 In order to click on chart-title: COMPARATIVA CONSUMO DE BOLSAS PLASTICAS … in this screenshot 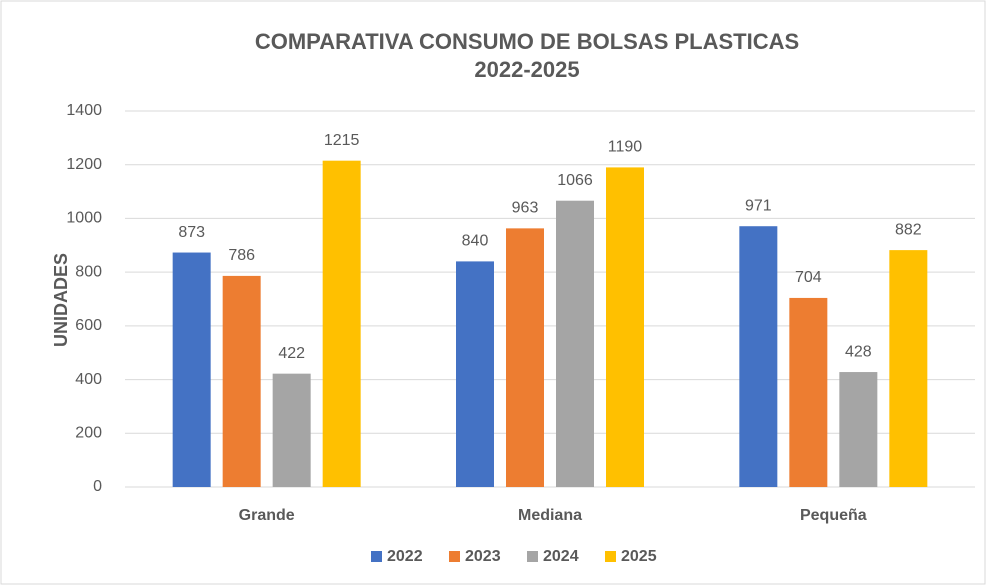, I will do `click(527, 55)`.